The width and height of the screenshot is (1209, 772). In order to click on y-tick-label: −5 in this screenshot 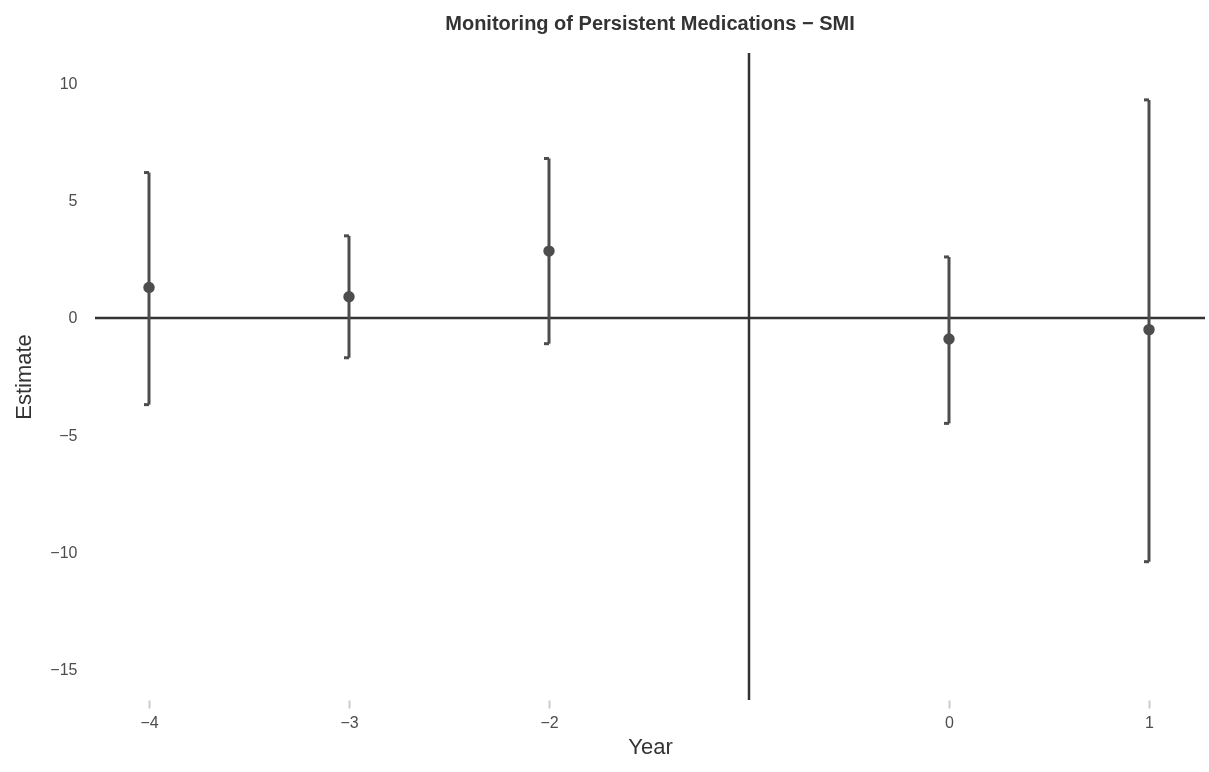, I will do `click(68, 435)`.